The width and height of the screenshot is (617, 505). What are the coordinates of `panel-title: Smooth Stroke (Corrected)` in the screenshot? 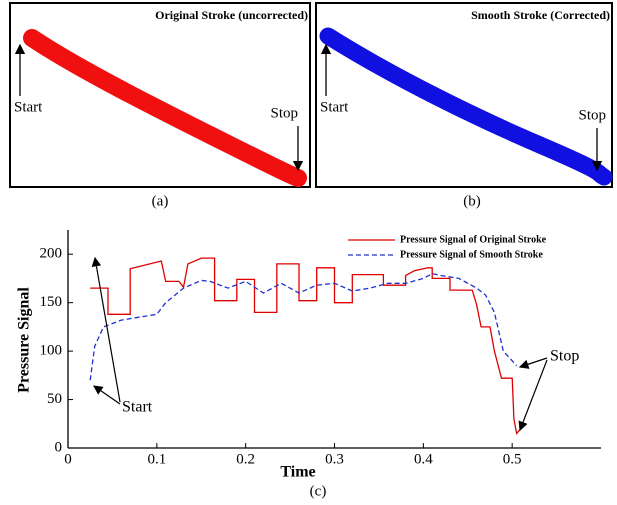 It's located at (540, 15).